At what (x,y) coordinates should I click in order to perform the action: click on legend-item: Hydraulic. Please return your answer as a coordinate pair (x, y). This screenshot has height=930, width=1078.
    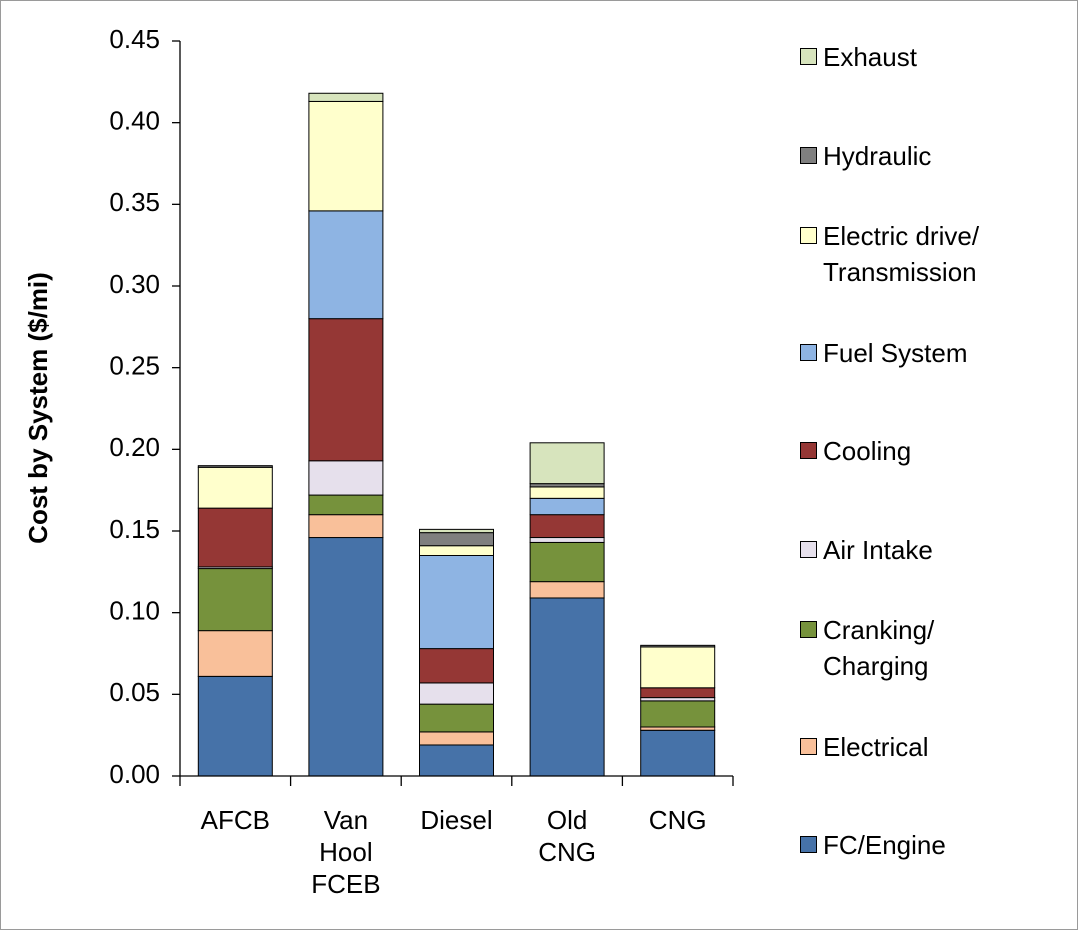
    Looking at the image, I should click on (916, 156).